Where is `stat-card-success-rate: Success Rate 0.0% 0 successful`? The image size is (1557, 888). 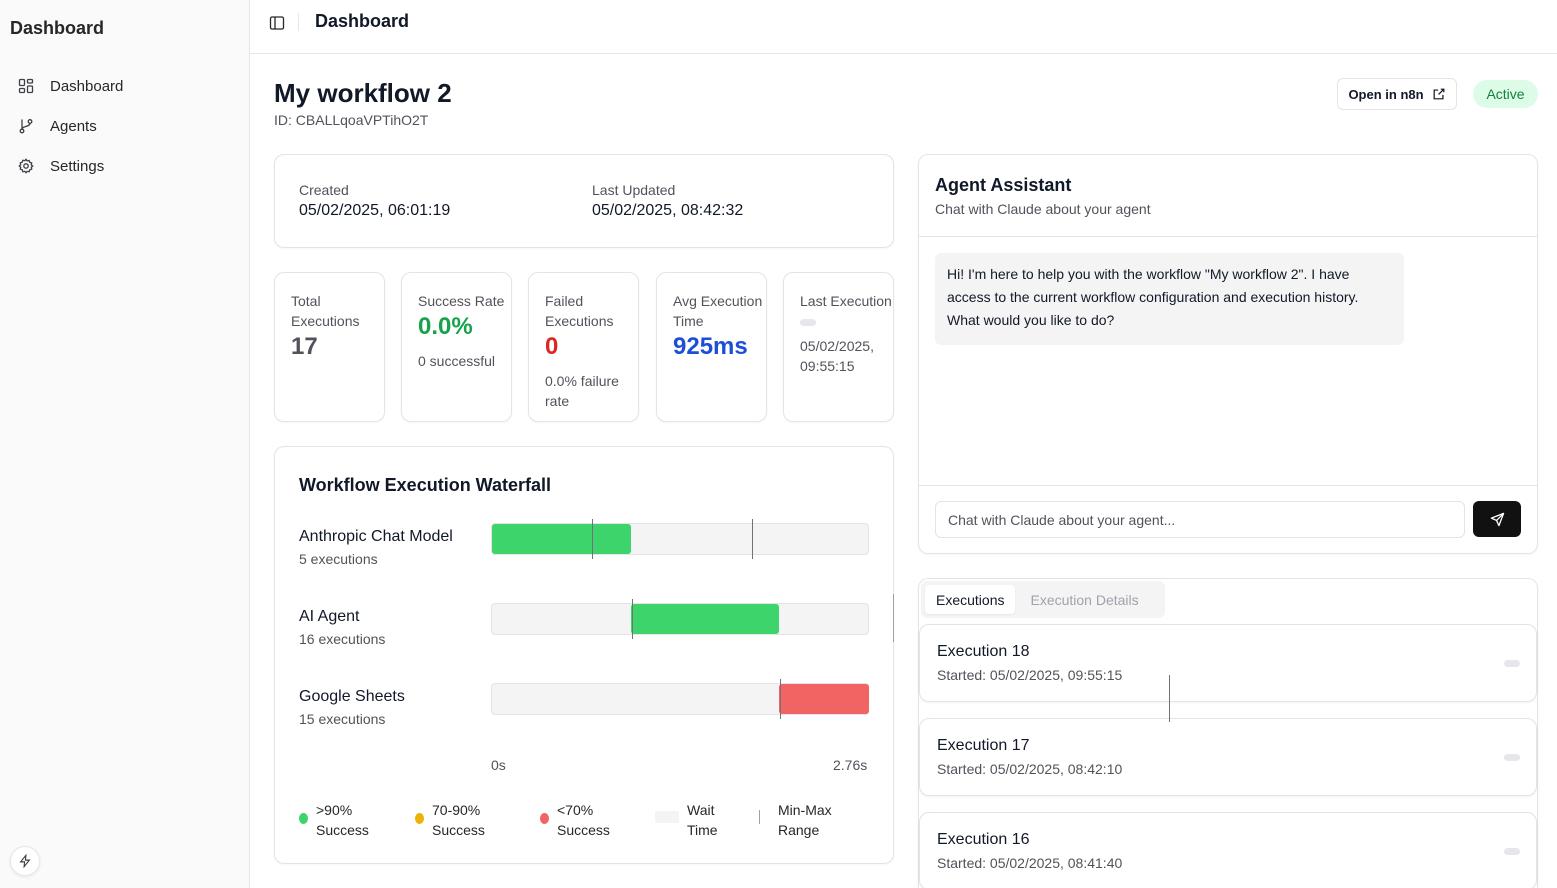
stat-card-success-rate: Success Rate 0.0% 0 successful is located at coordinates (456, 347).